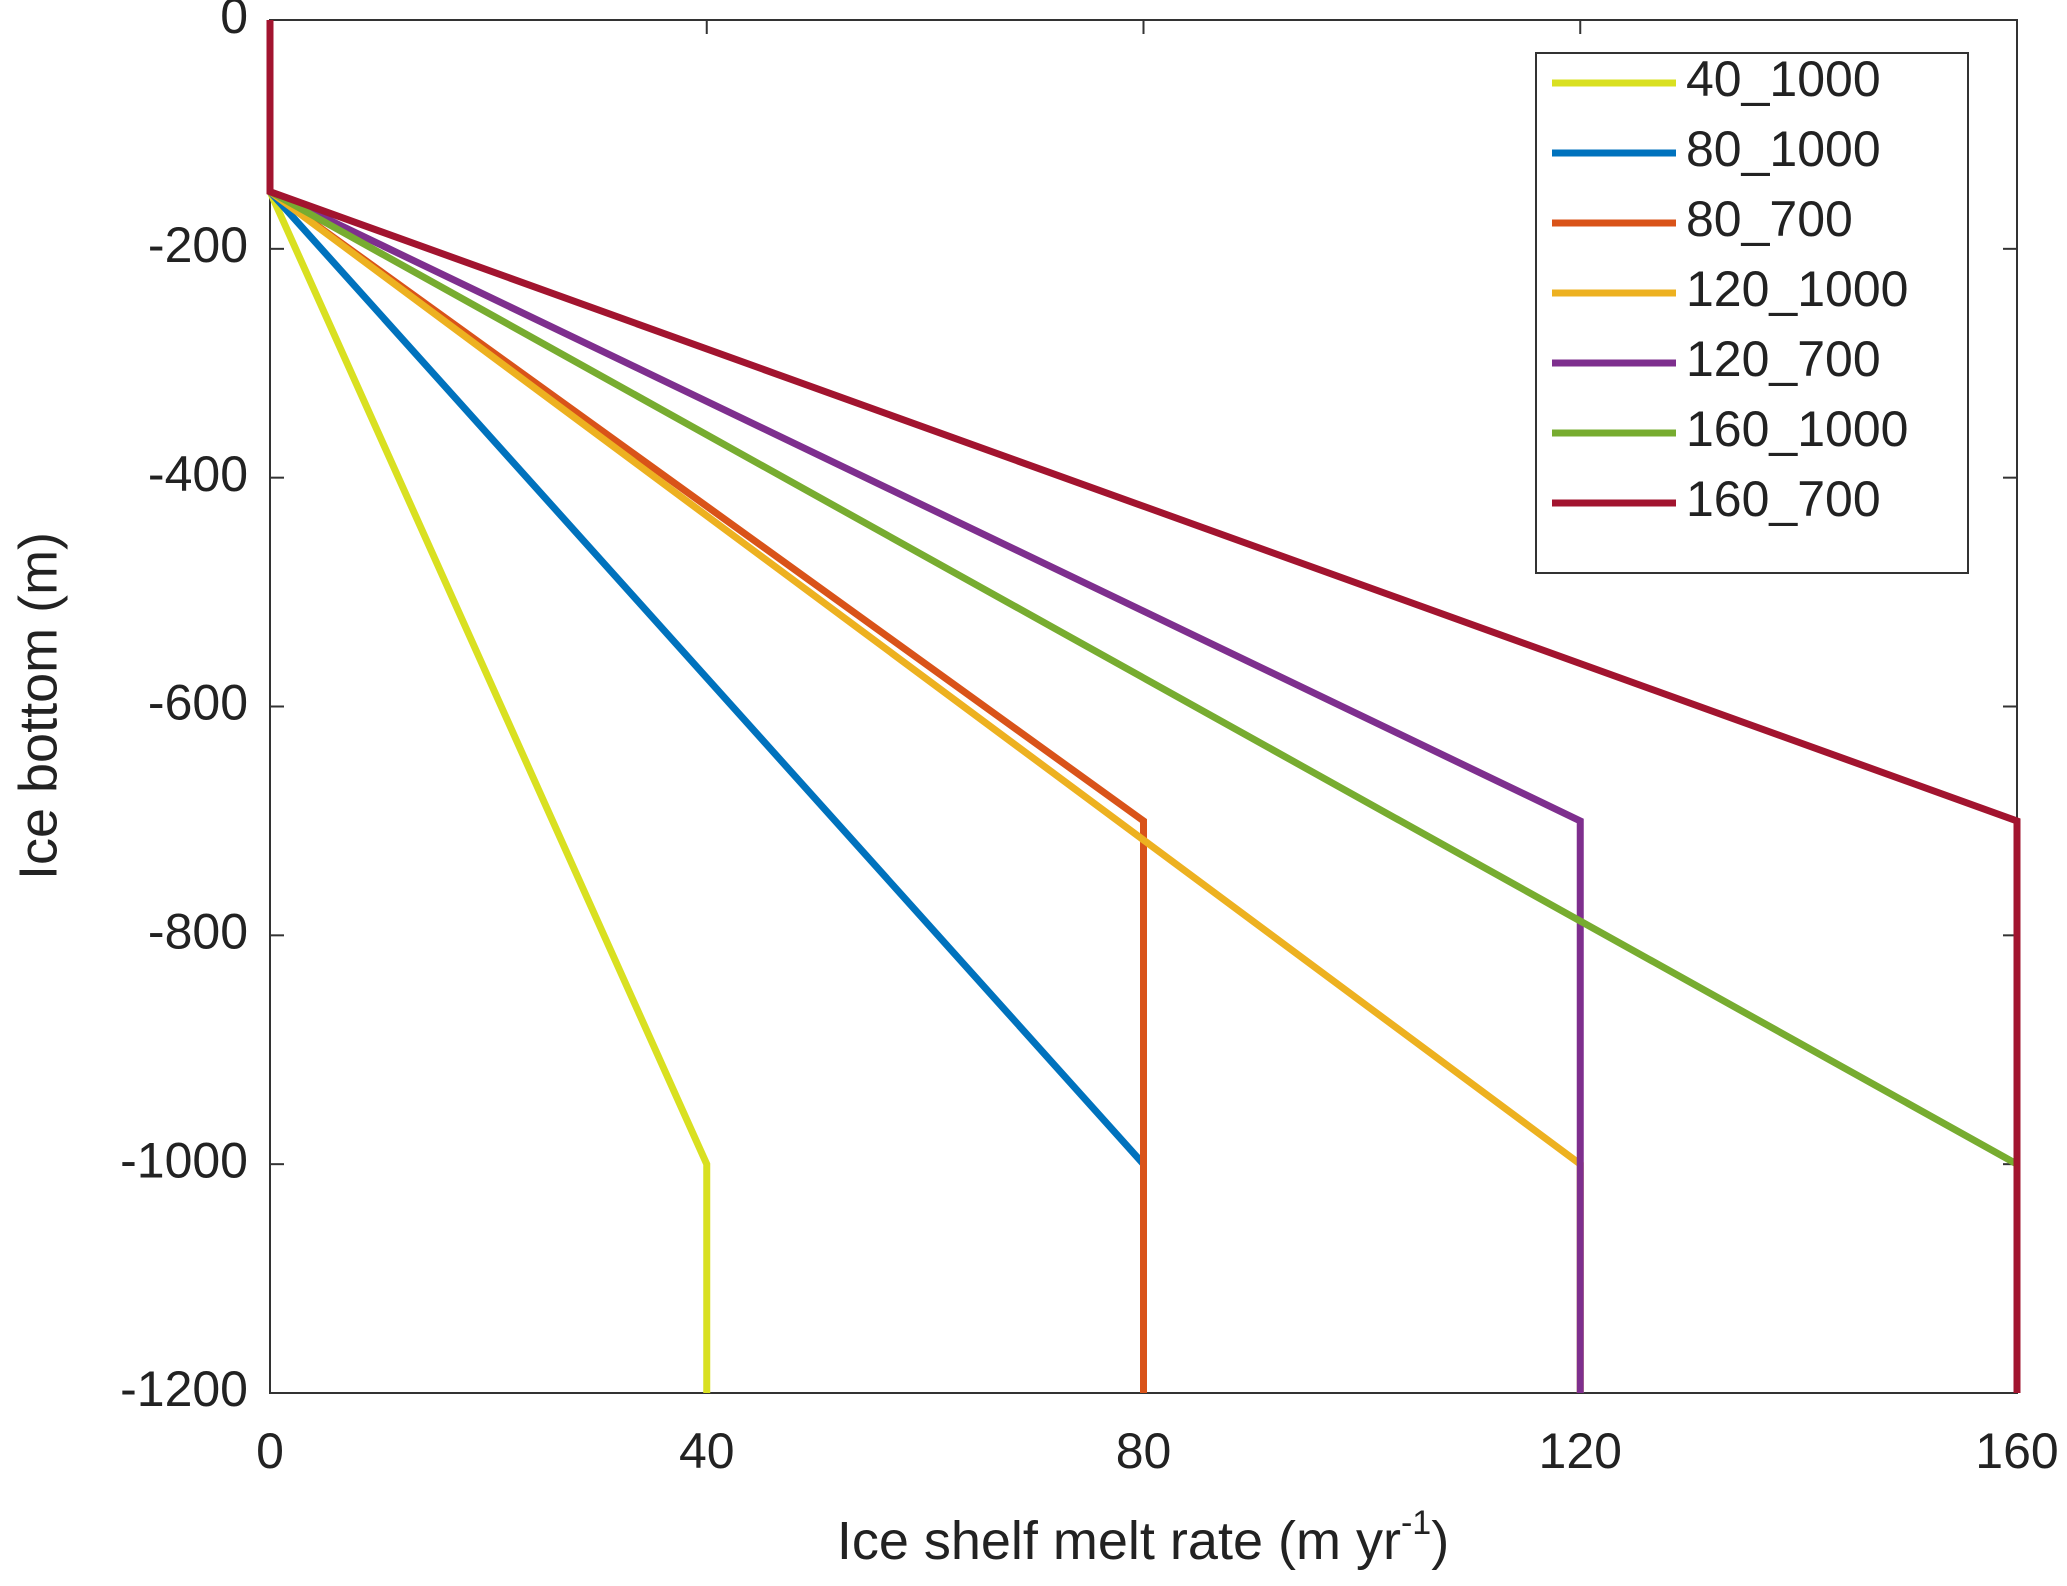  What do you see at coordinates (1783, 359) in the screenshot?
I see `legend-label: 120_700` at bounding box center [1783, 359].